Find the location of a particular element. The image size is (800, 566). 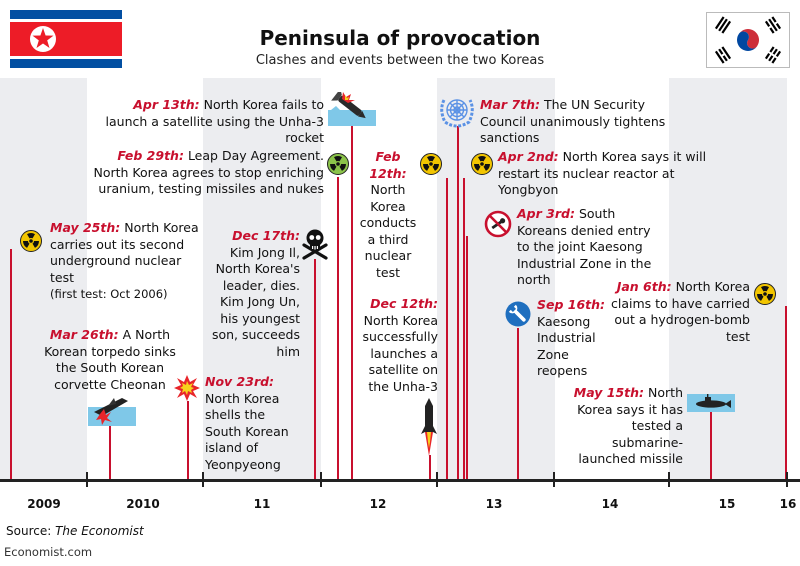

event-date: Feb 12th: is located at coordinates (388, 165).